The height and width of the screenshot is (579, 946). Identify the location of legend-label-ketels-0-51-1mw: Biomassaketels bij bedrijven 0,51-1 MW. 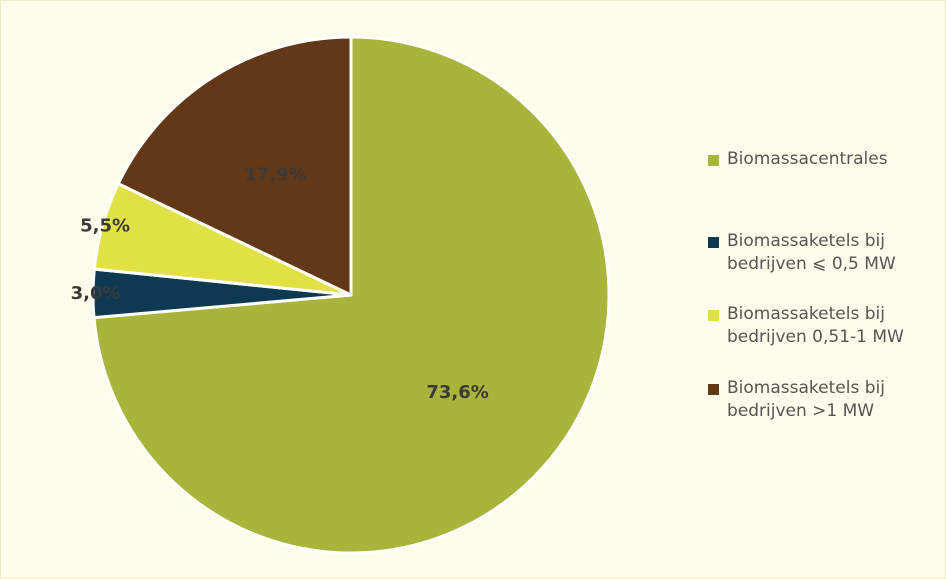
(815, 325).